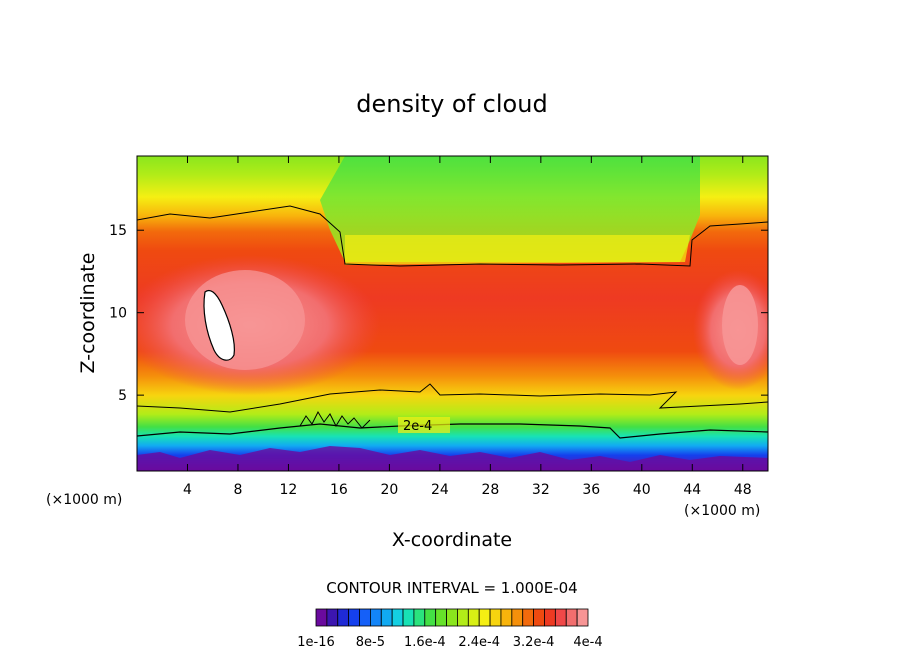 This screenshot has height=654, width=904. What do you see at coordinates (534, 642) in the screenshot?
I see `colorbar-label: 3.2e-4` at bounding box center [534, 642].